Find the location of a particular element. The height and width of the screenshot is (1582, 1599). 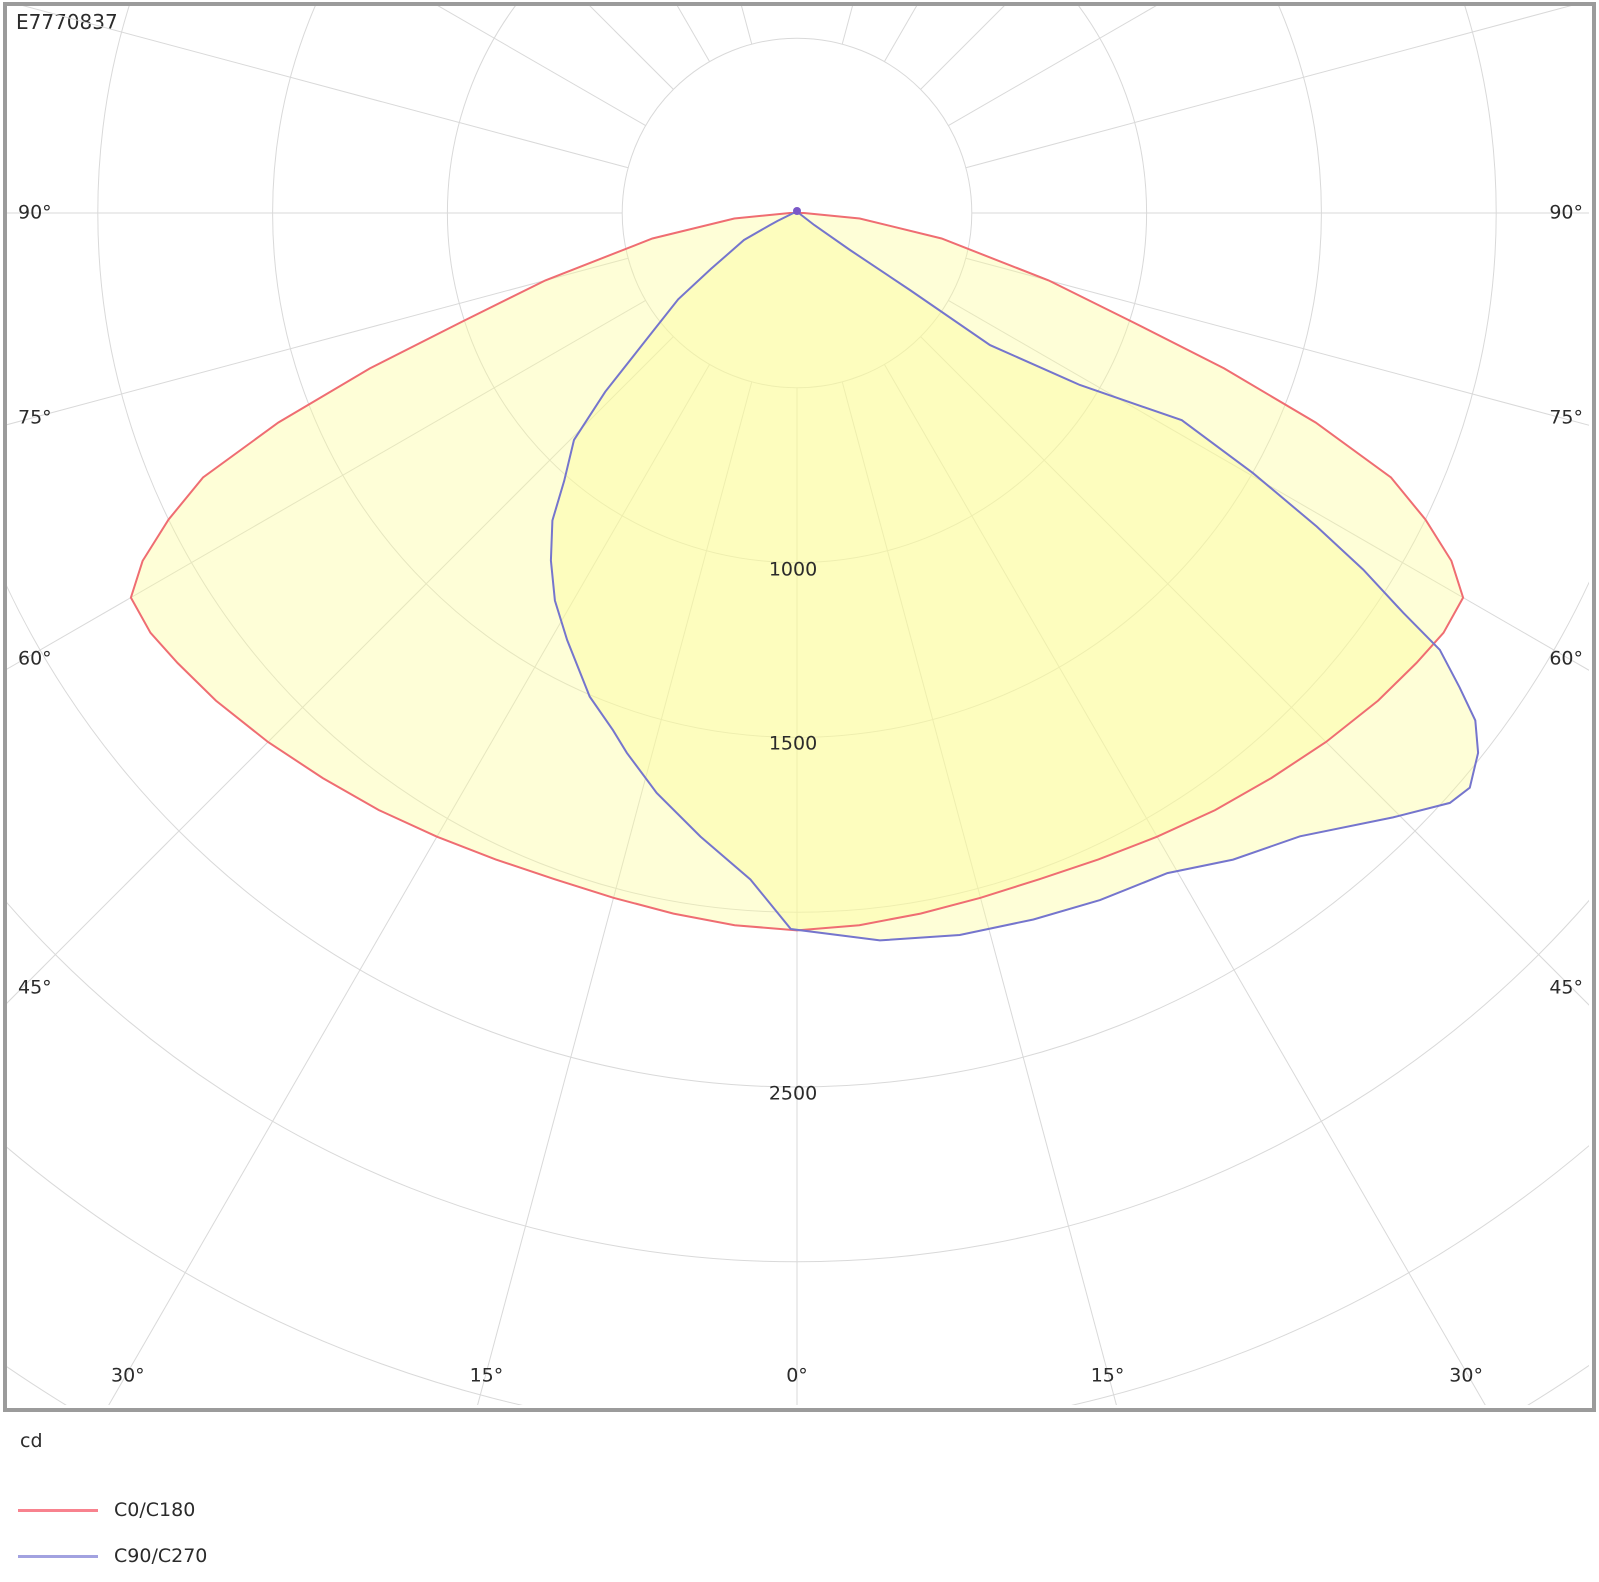

legend-label: C90/C270 is located at coordinates (161, 1556).